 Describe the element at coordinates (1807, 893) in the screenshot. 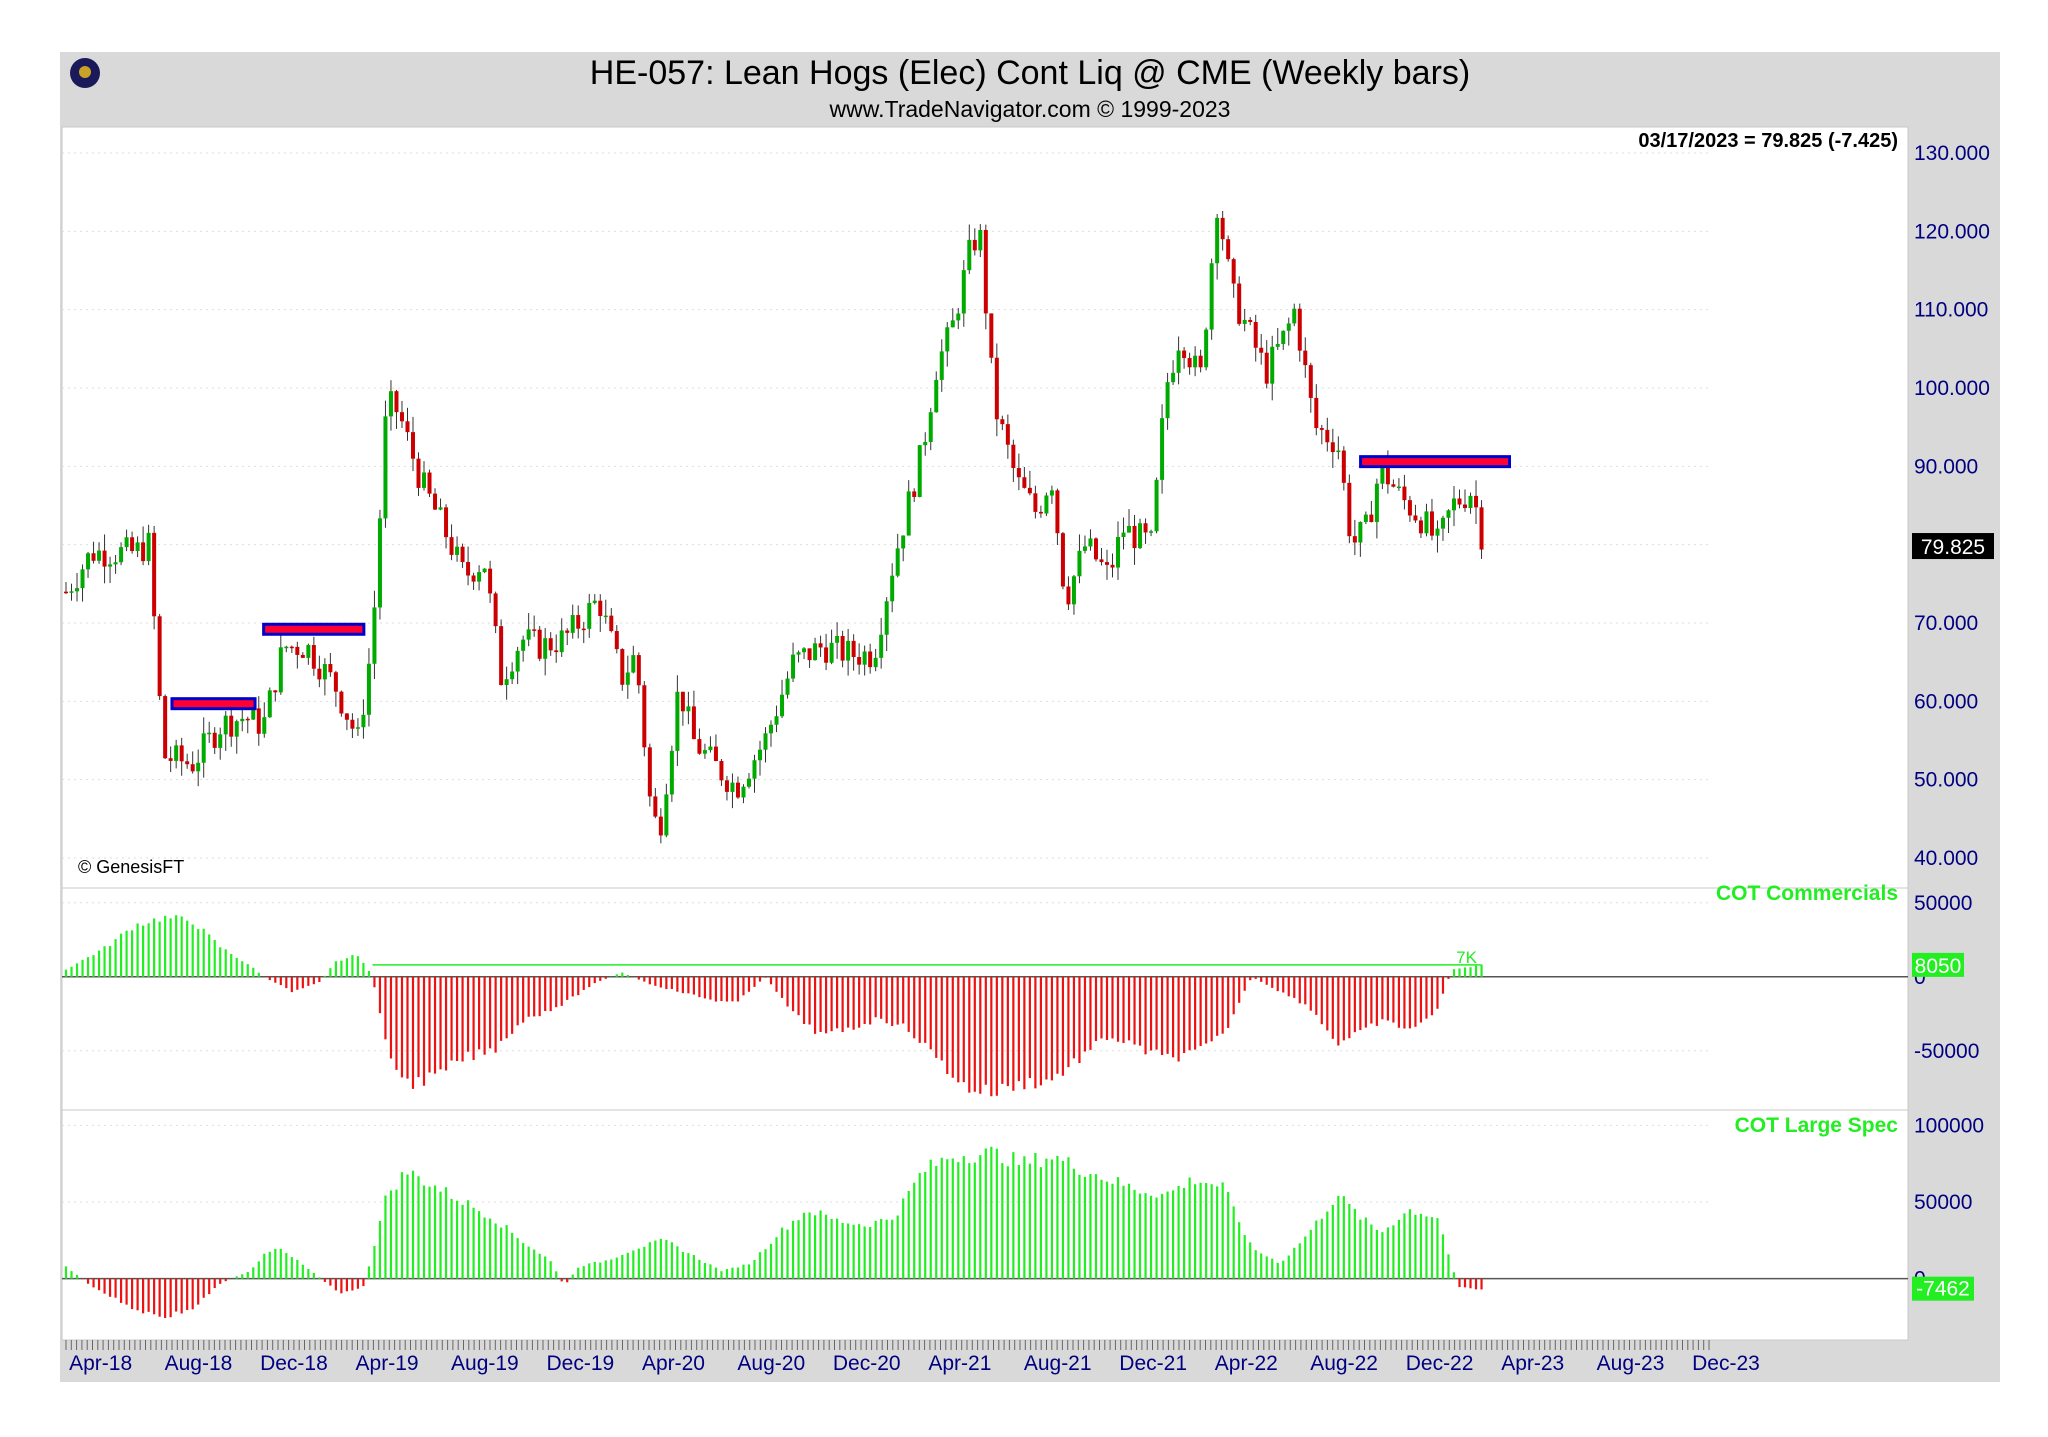

I see `panel-title-commercials: COT Commercials` at that location.